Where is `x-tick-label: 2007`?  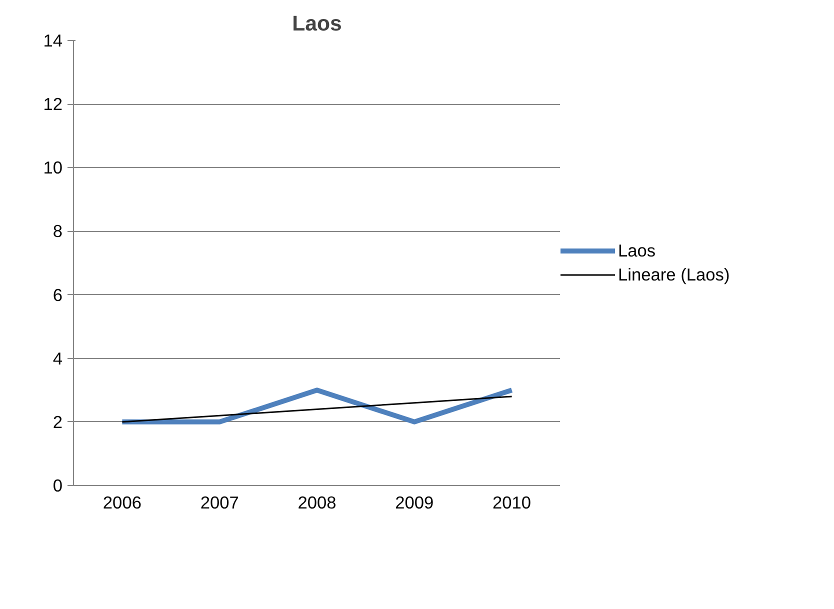 x-tick-label: 2007 is located at coordinates (219, 502).